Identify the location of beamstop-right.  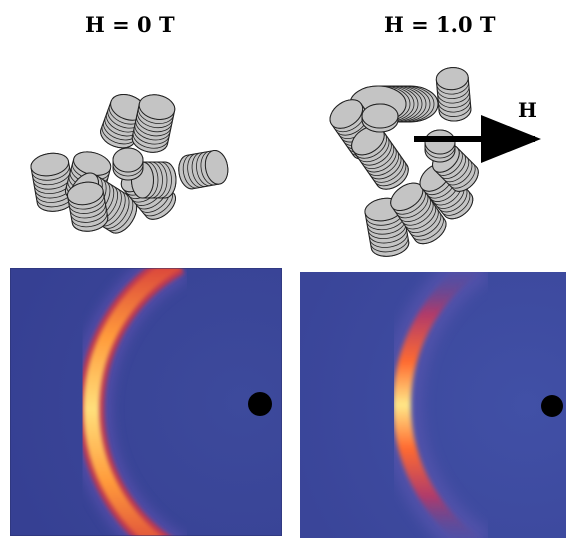
(552, 406).